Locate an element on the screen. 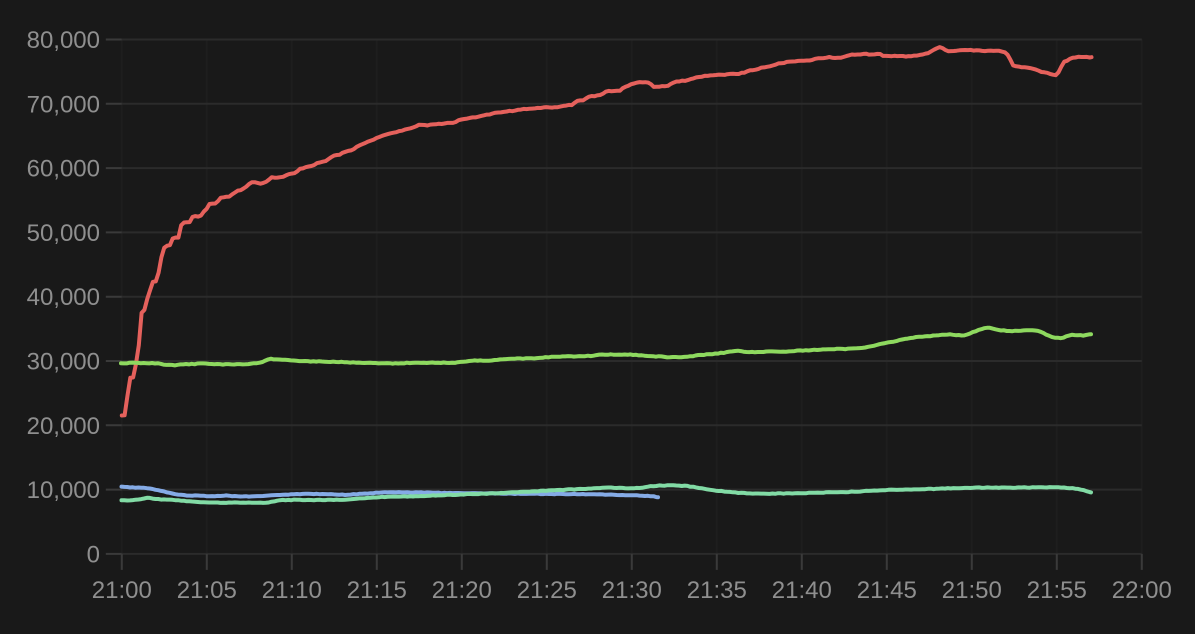  svg-text: 21:40 is located at coordinates (802, 590).